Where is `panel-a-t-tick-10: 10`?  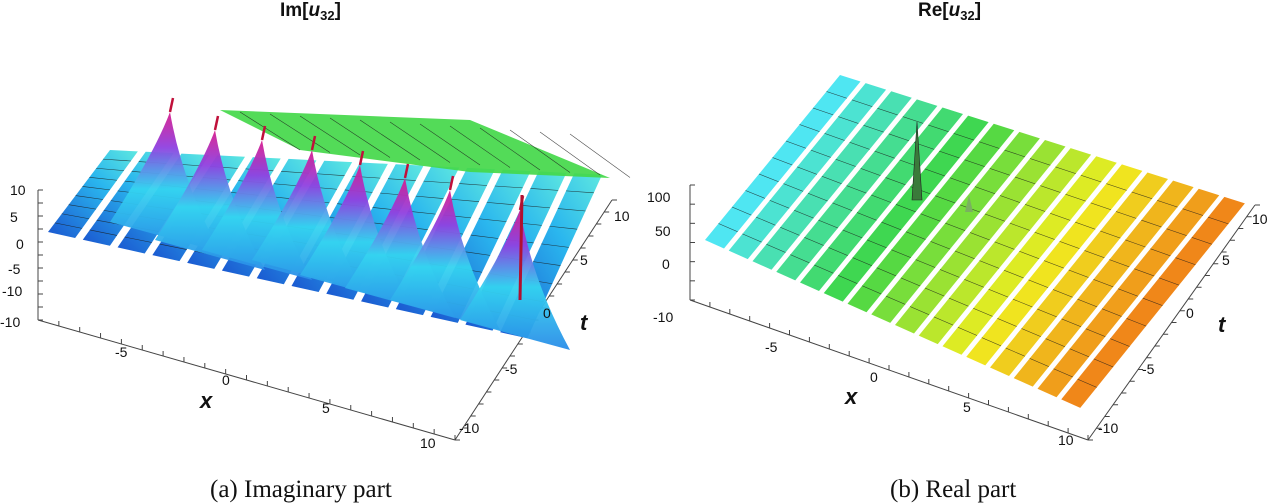
panel-a-t-tick-10: 10 is located at coordinates (622, 216).